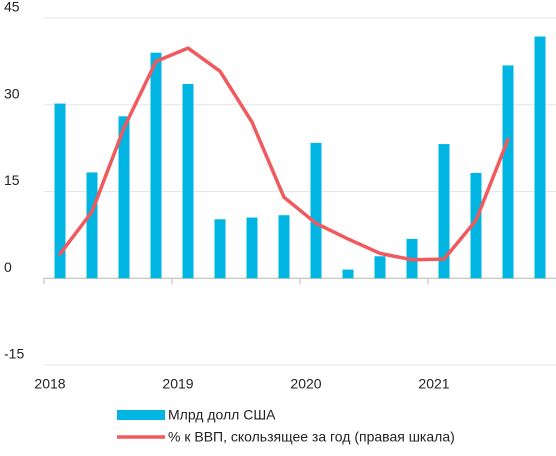 This screenshot has height=456, width=556. I want to click on x-tick-label: 2020, so click(305, 384).